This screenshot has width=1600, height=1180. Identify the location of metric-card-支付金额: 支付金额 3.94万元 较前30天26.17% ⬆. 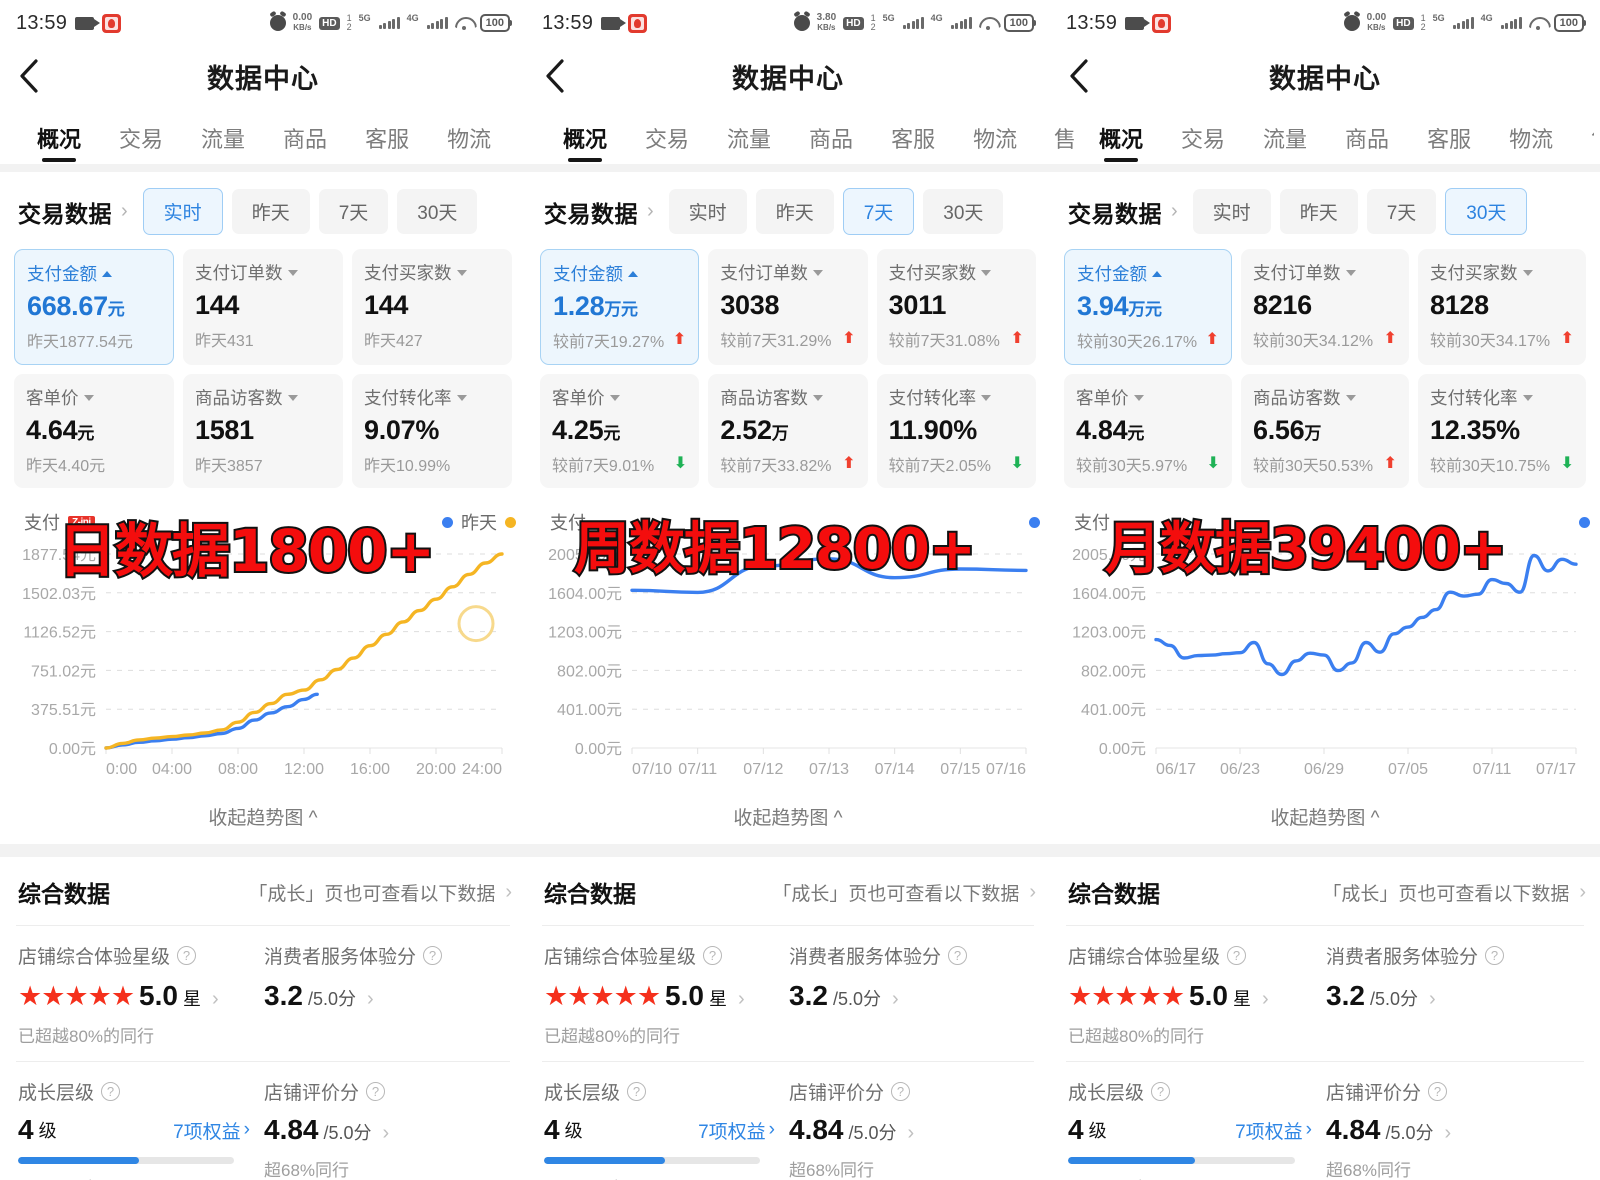
(1148, 307).